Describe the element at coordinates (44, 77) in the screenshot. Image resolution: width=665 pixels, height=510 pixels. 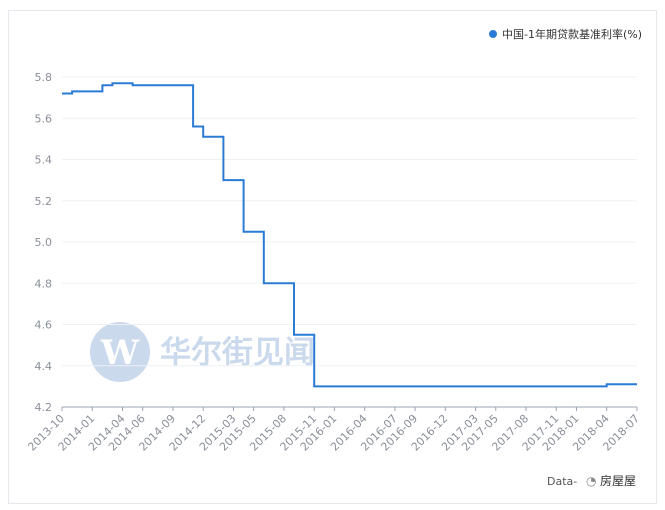
I see `y-tick-label: 5.8` at that location.